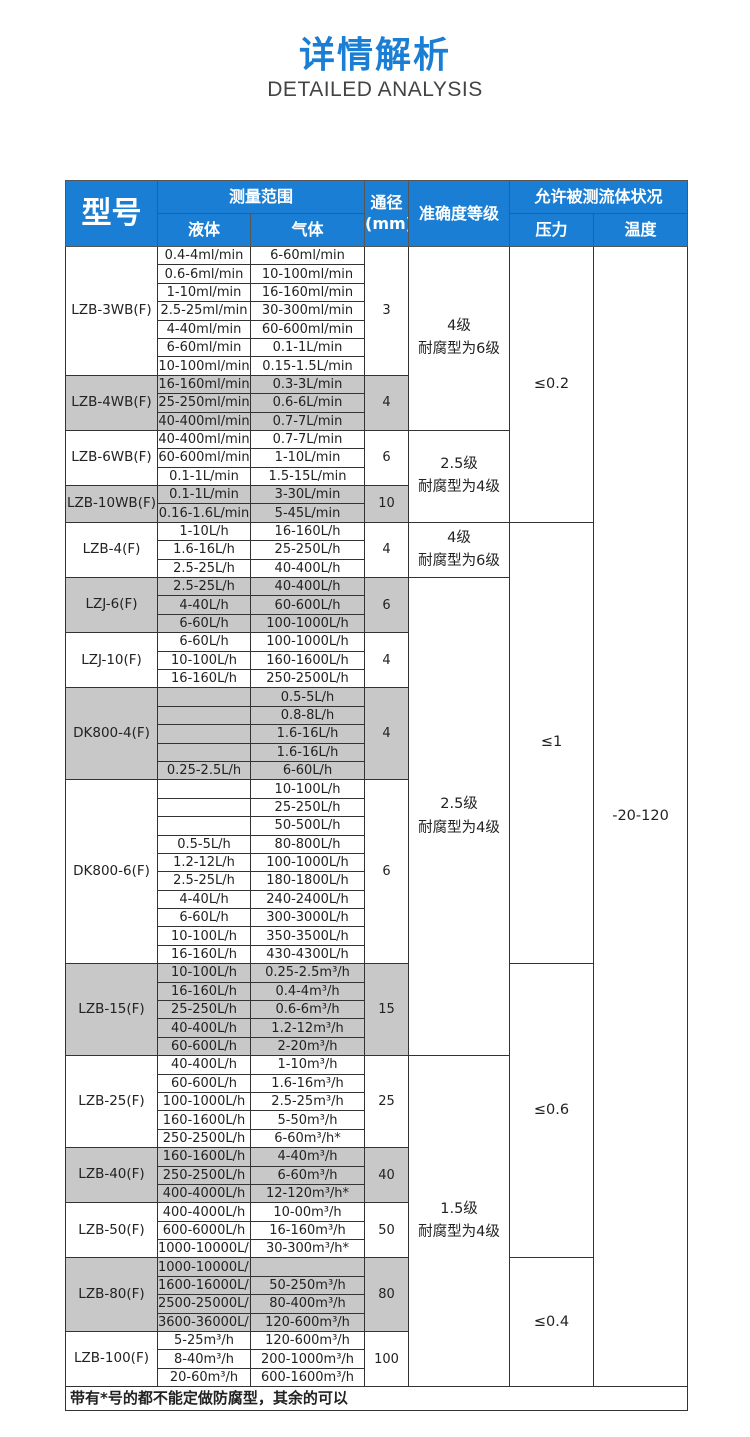  Describe the element at coordinates (307, 311) in the screenshot. I see `gas-range-cell: 30-300ml/min` at that location.